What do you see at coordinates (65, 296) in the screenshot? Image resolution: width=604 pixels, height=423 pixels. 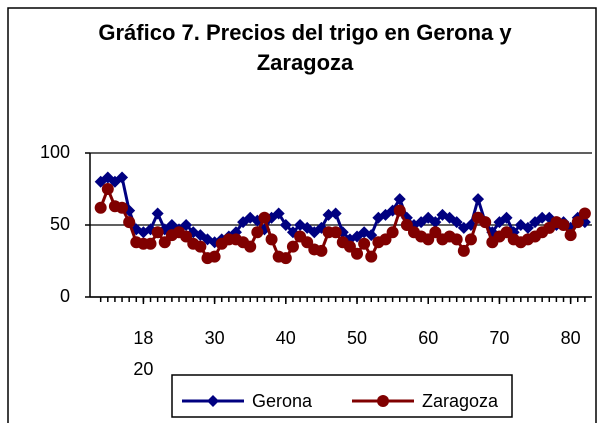 I see `y-tick-label: 0` at bounding box center [65, 296].